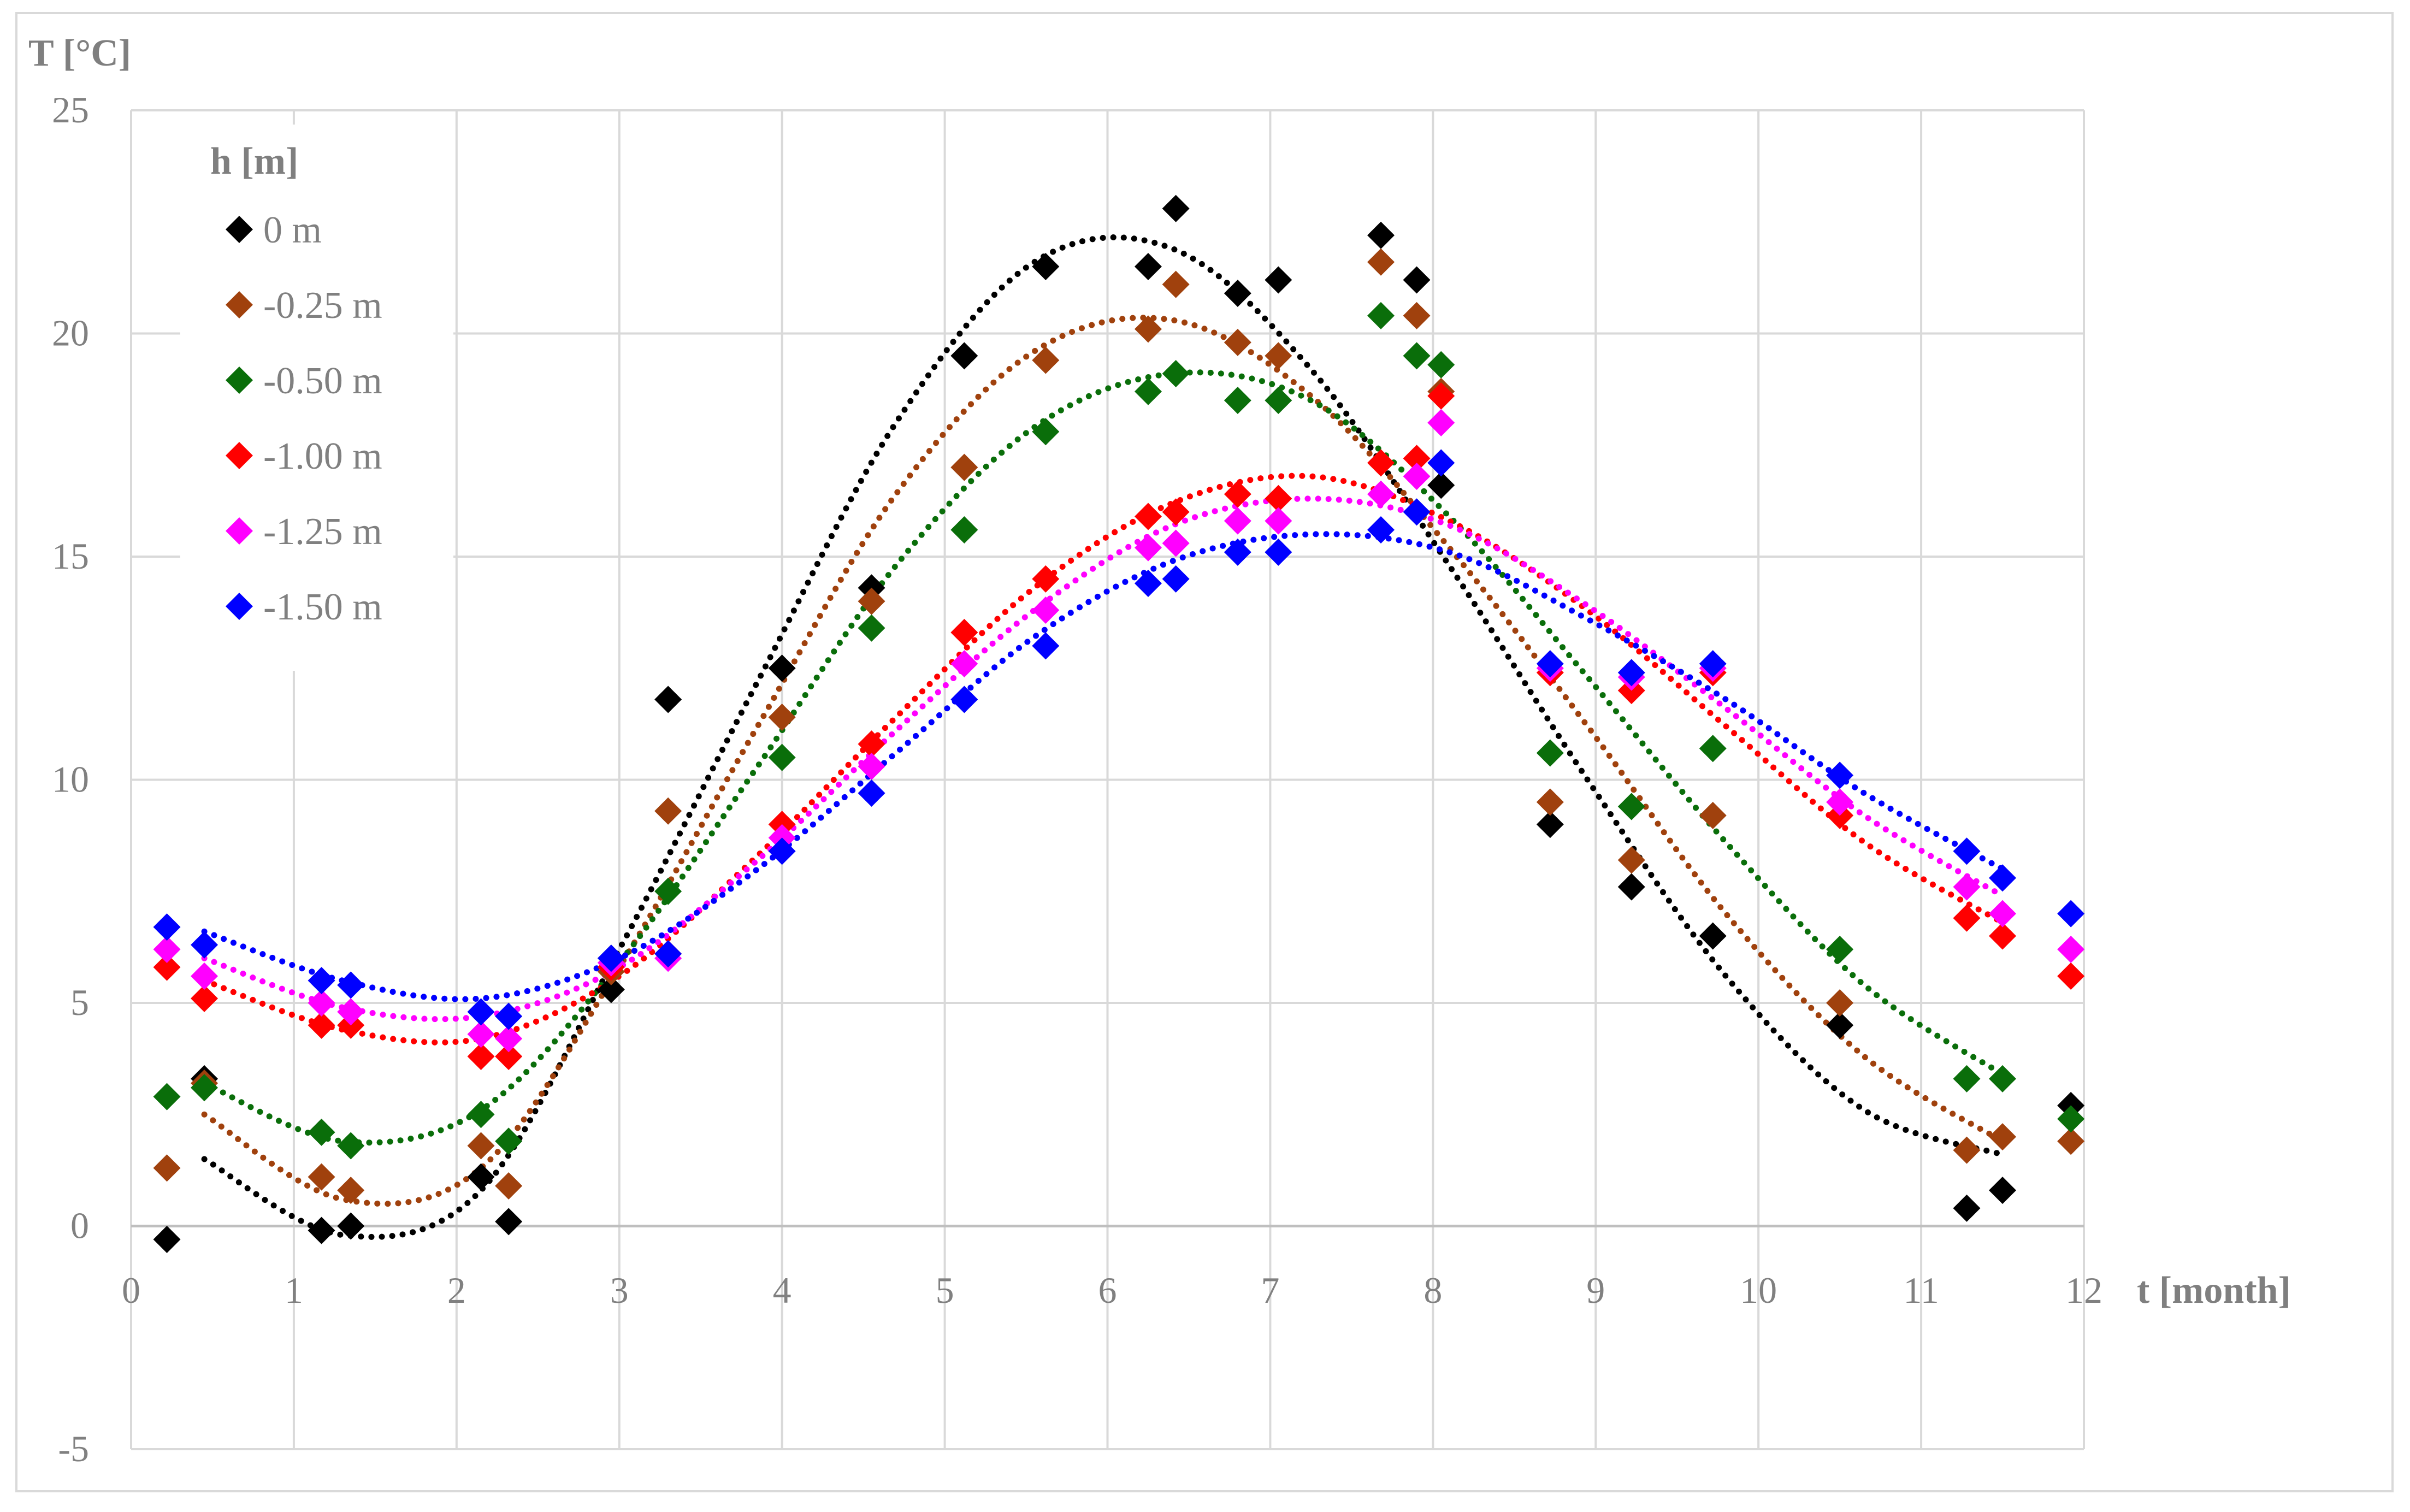 The width and height of the screenshot is (2410, 1512). Describe the element at coordinates (1758, 1290) in the screenshot. I see `x-tick-label: 10` at that location.